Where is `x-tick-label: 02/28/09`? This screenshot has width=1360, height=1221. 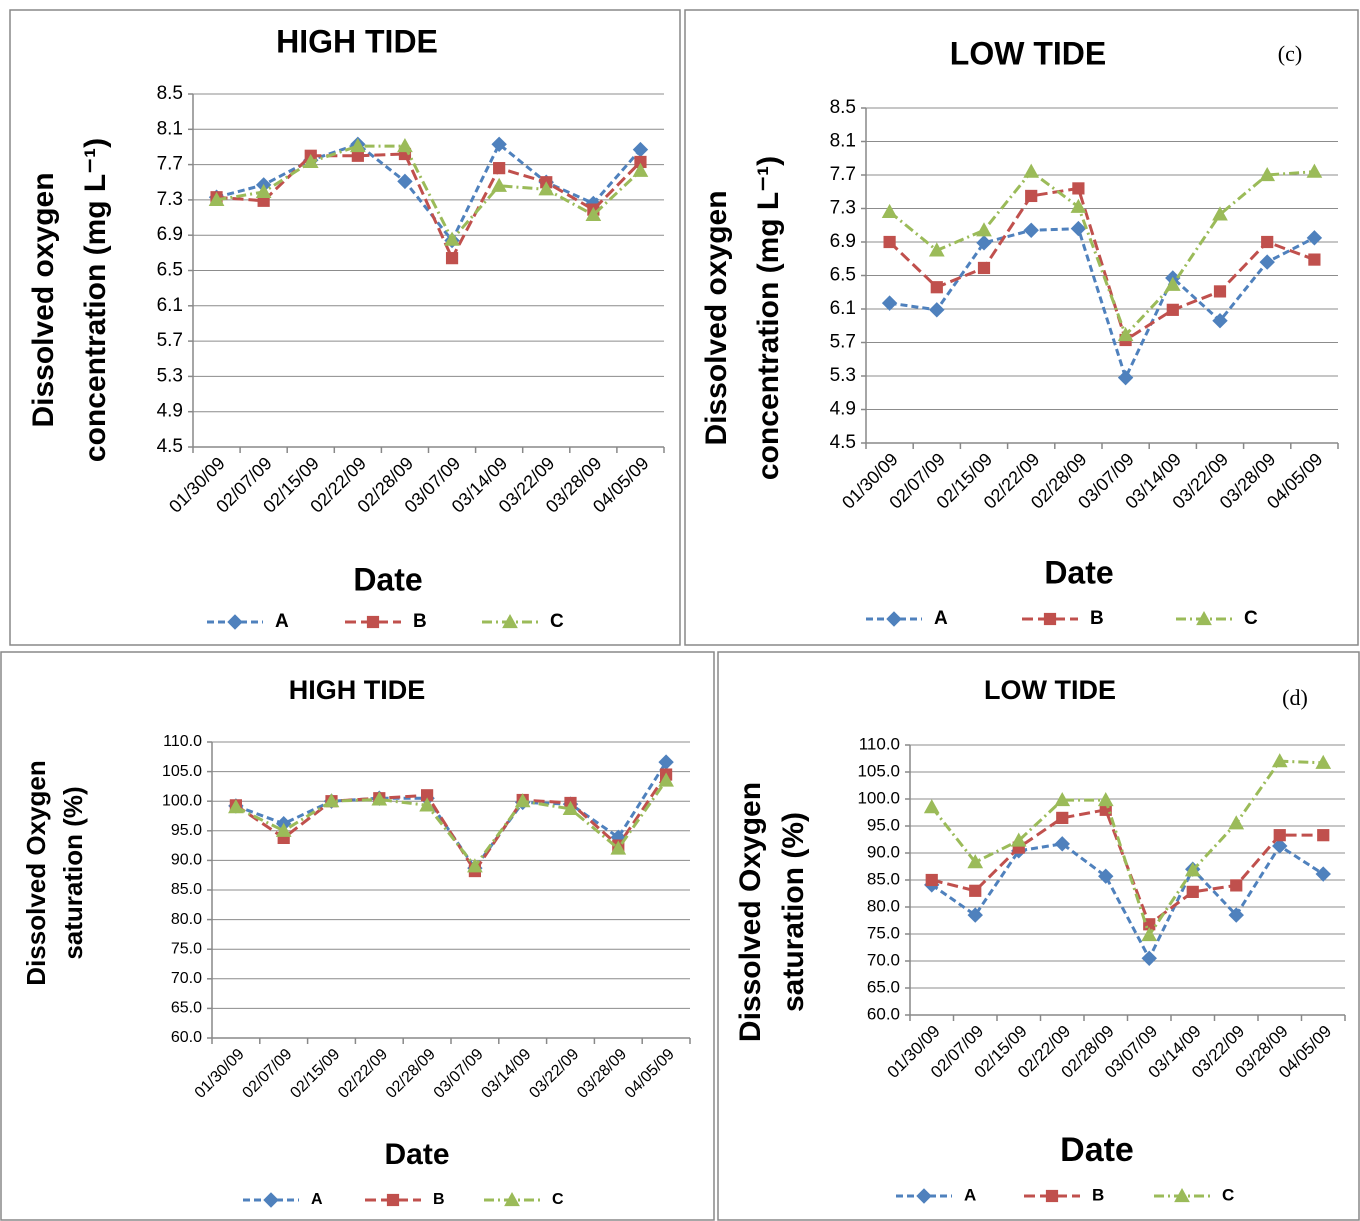 x-tick-label: 02/28/09 is located at coordinates (411, 1074).